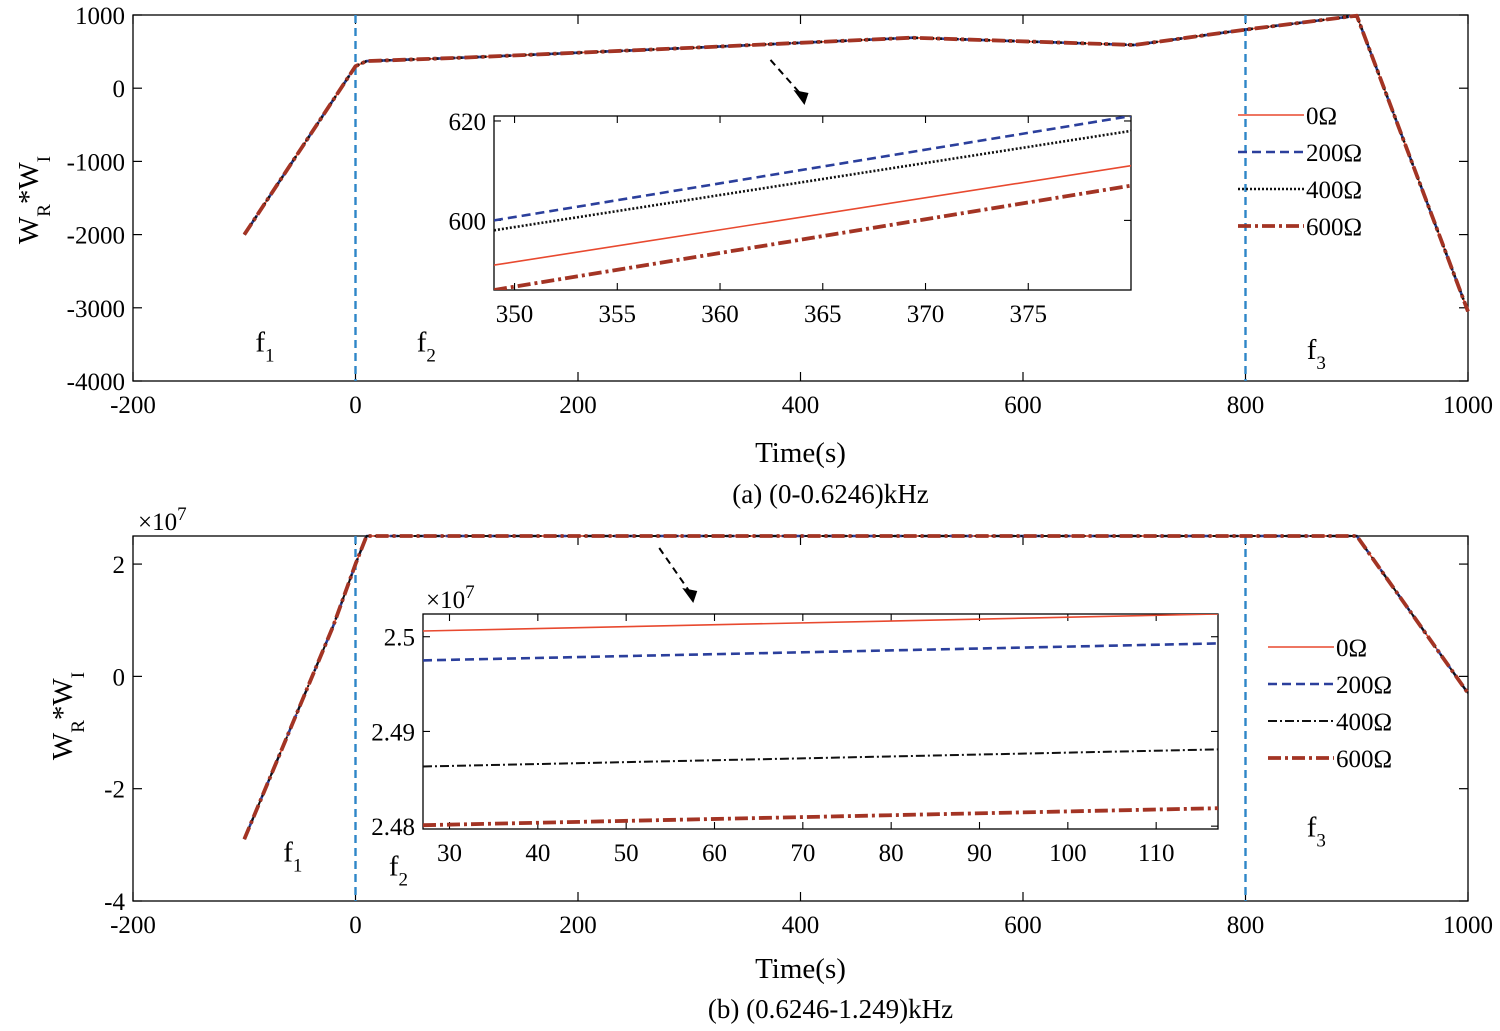 Image resolution: width=1500 pixels, height=1031 pixels. What do you see at coordinates (162, 520) in the screenshot?
I see `y-exponent-label: ×10⁷` at bounding box center [162, 520].